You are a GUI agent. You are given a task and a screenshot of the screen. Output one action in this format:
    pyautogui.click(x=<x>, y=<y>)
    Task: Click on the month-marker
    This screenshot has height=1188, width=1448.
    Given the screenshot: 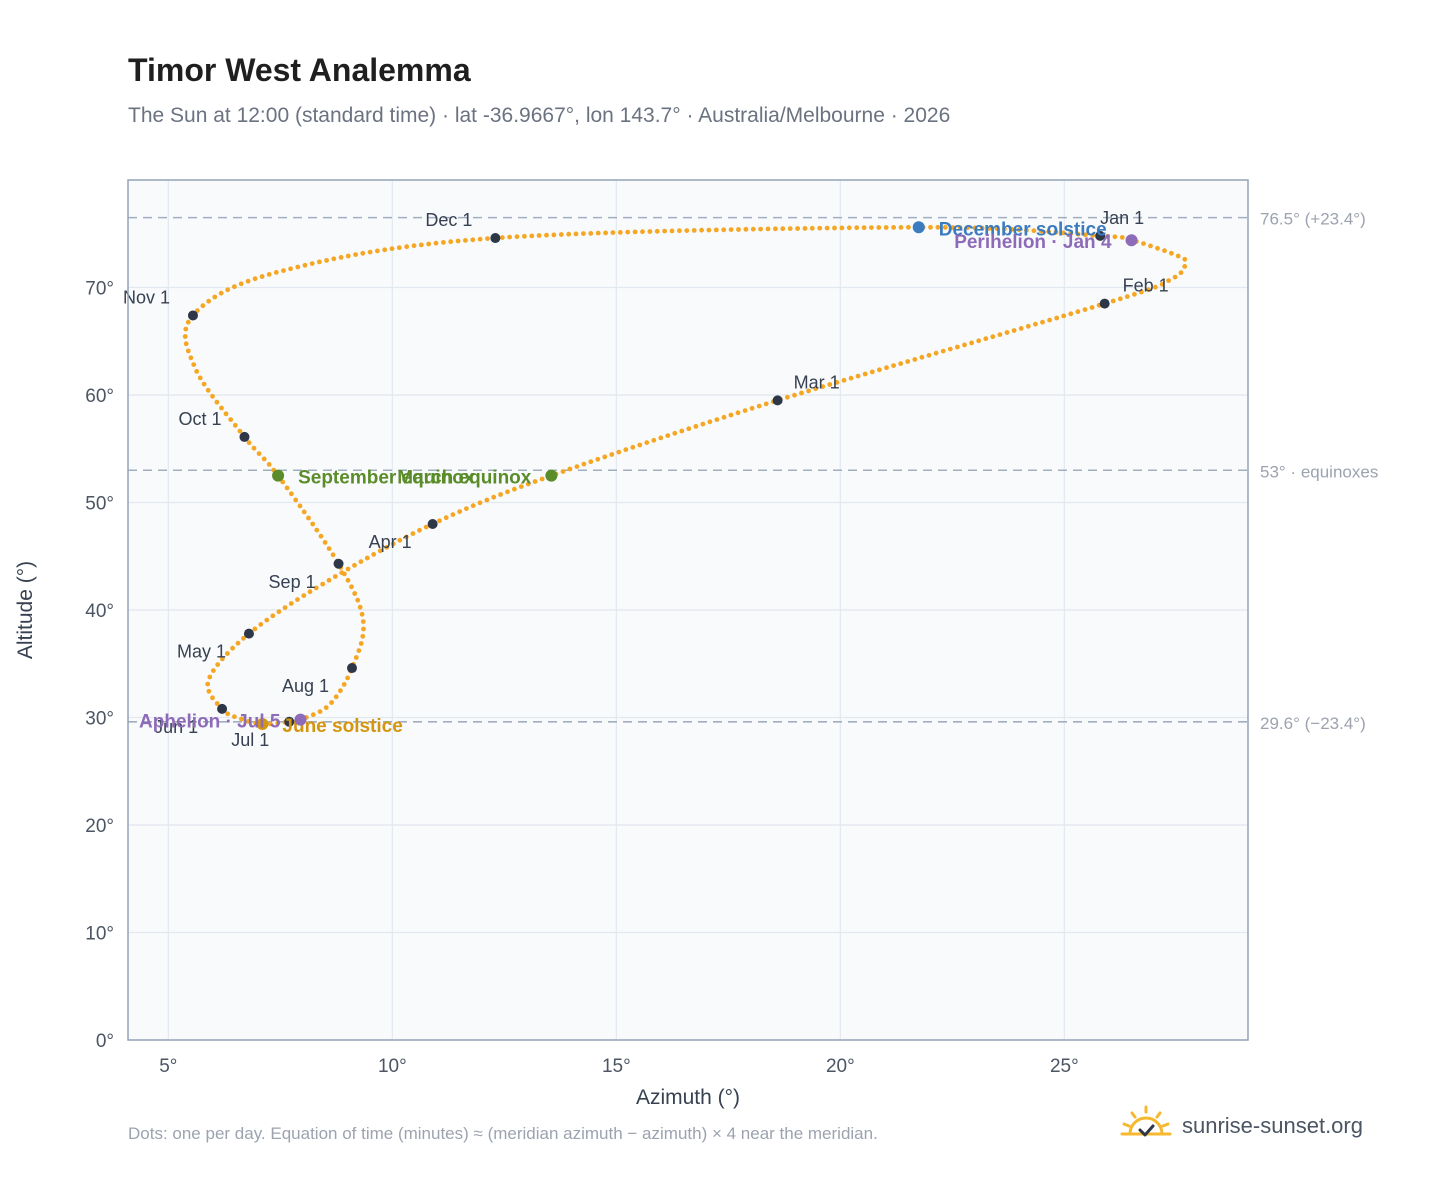 What is the action you would take?
    pyautogui.click(x=352, y=668)
    